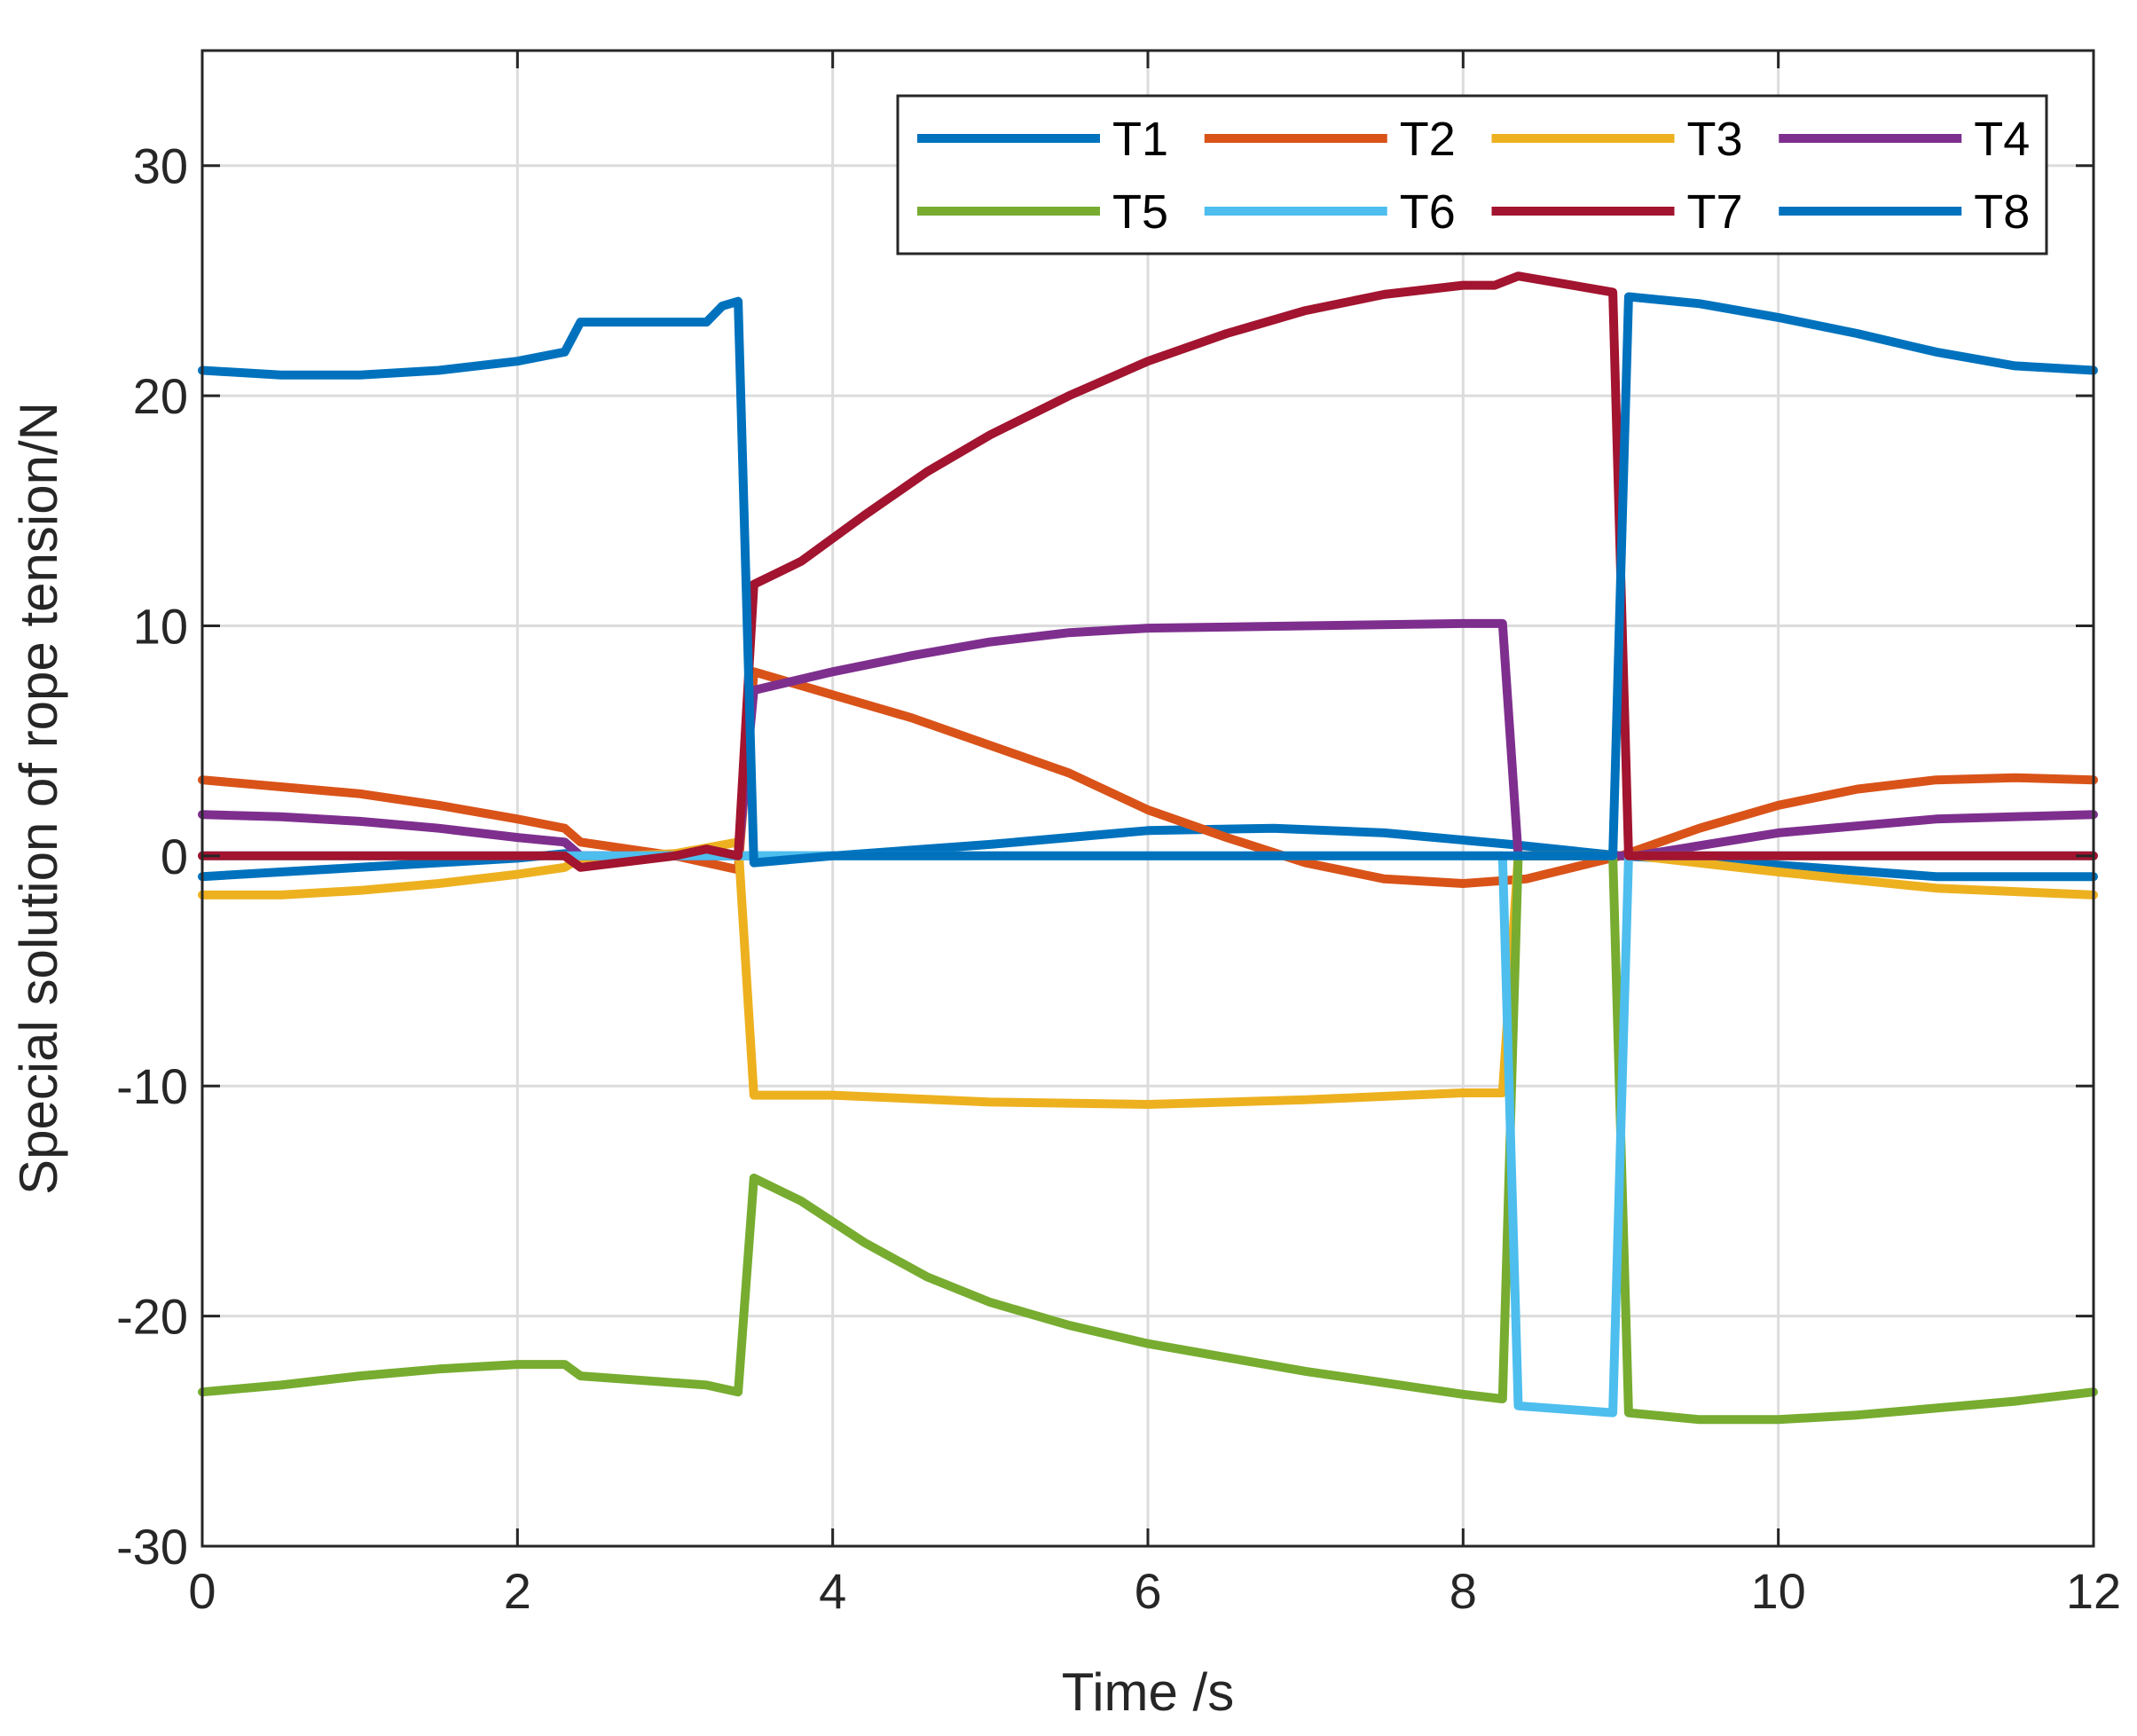 The height and width of the screenshot is (1736, 2137). I want to click on x-tick-label: 2, so click(517, 1591).